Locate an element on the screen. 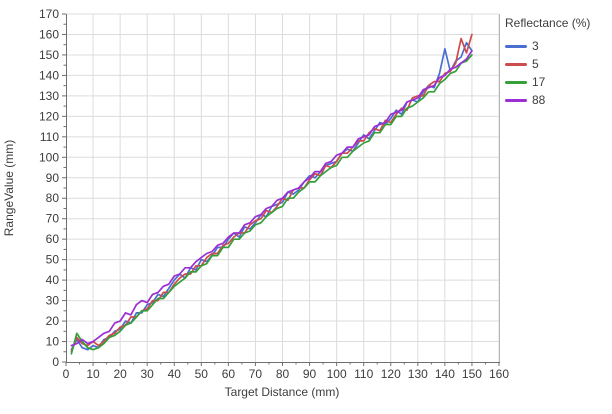 This screenshot has height=414, width=612. y-tick-label: 130 is located at coordinates (49, 96).